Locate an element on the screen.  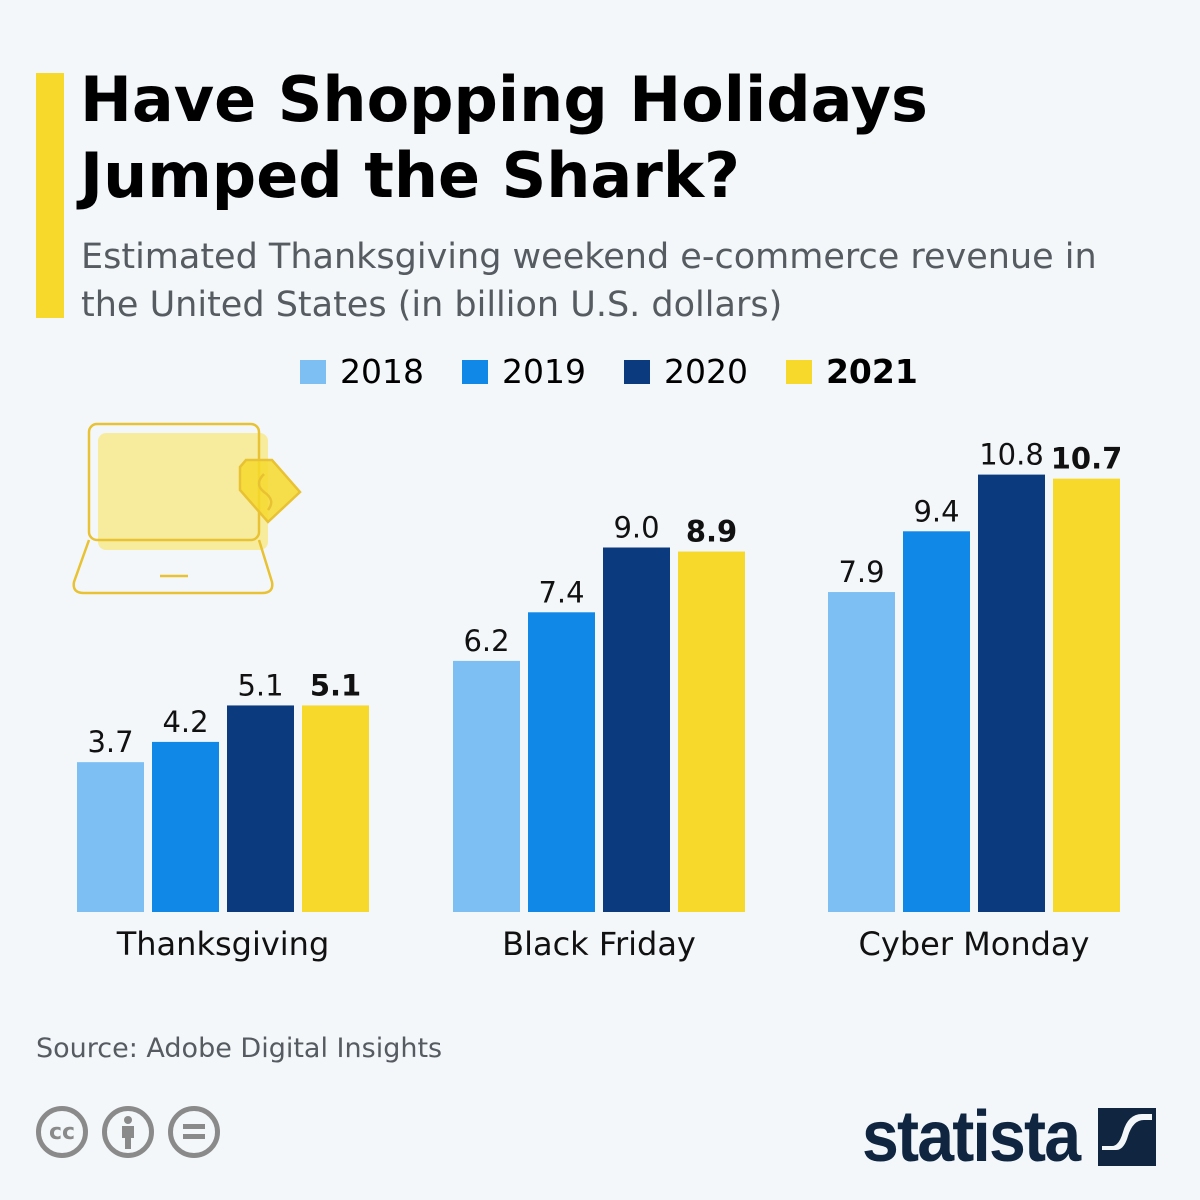
bar-2021-cyber-monday is located at coordinates (1086, 695).